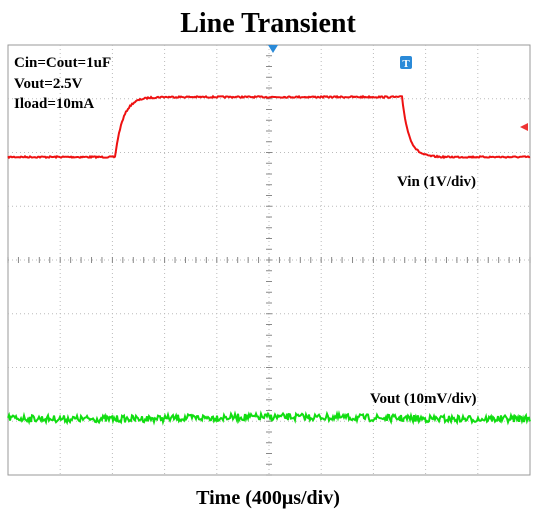 This screenshot has height=515, width=537. What do you see at coordinates (273, 49) in the screenshot?
I see `trigger-marker` at bounding box center [273, 49].